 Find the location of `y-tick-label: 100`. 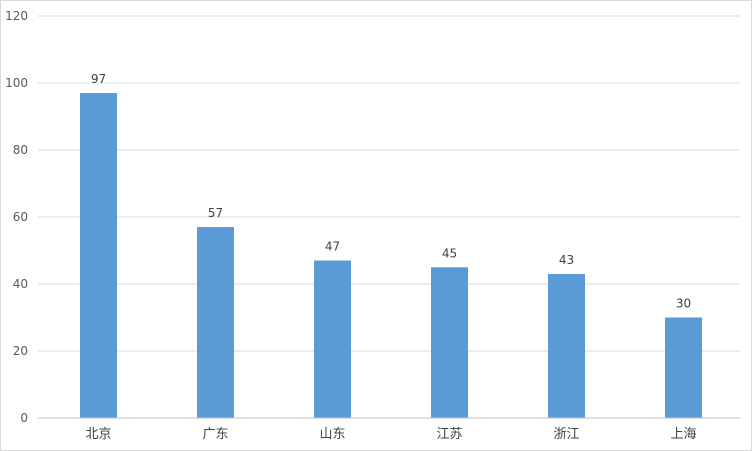

y-tick-label: 100 is located at coordinates (16, 83).